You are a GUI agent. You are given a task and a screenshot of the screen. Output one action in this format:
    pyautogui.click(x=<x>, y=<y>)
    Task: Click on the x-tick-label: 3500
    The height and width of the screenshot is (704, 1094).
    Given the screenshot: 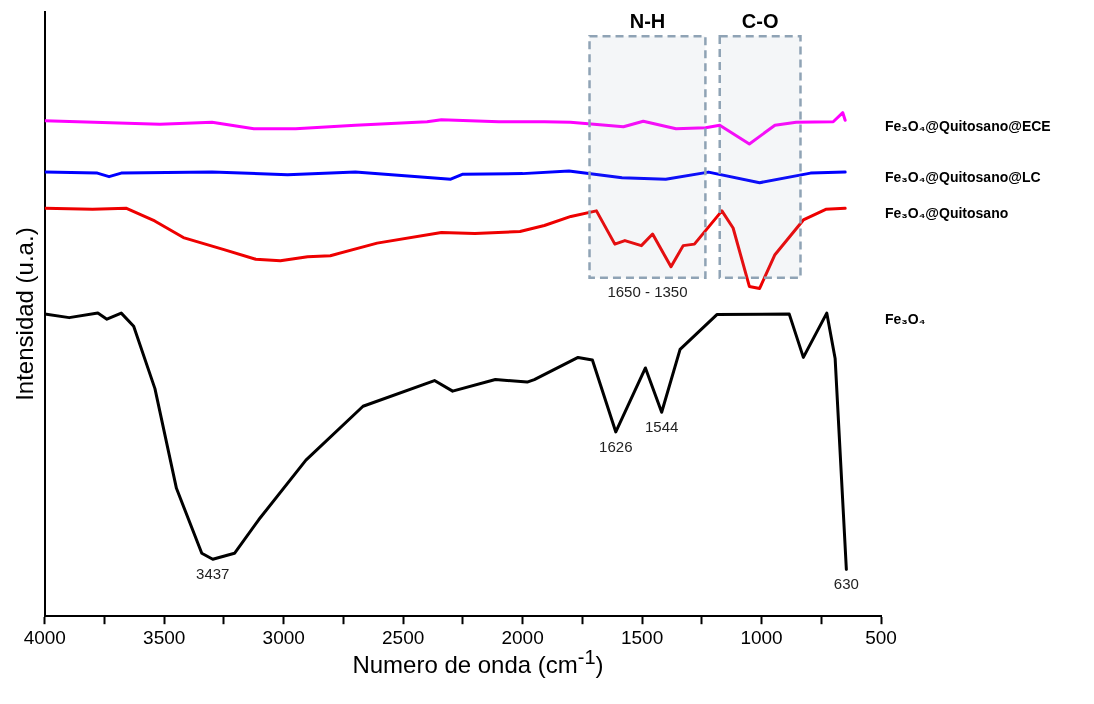 What is the action you would take?
    pyautogui.click(x=164, y=637)
    